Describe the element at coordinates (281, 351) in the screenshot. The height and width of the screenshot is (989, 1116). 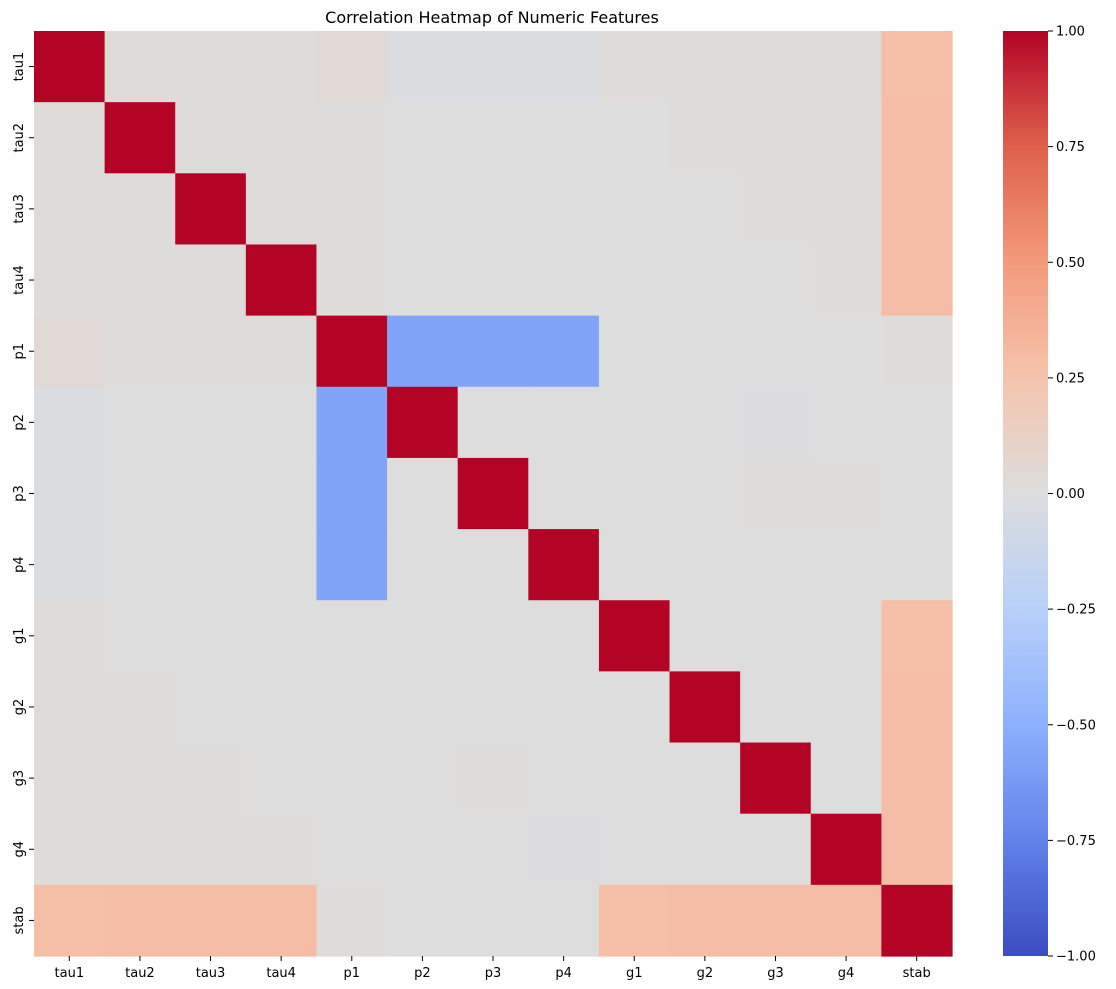
I see `heatmap-cell-p1-tau4` at that location.